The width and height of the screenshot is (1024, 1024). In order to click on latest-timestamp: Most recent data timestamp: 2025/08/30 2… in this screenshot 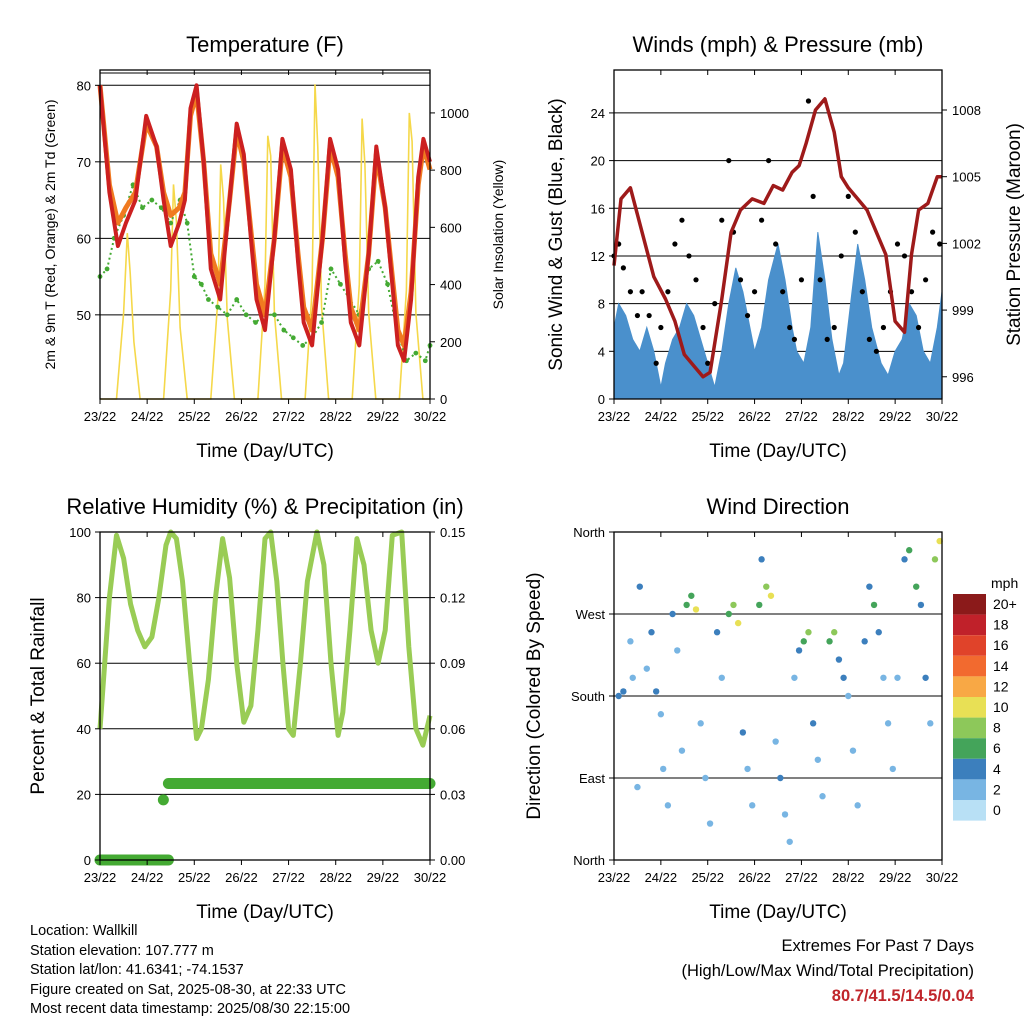, I will do `click(190, 1009)`.